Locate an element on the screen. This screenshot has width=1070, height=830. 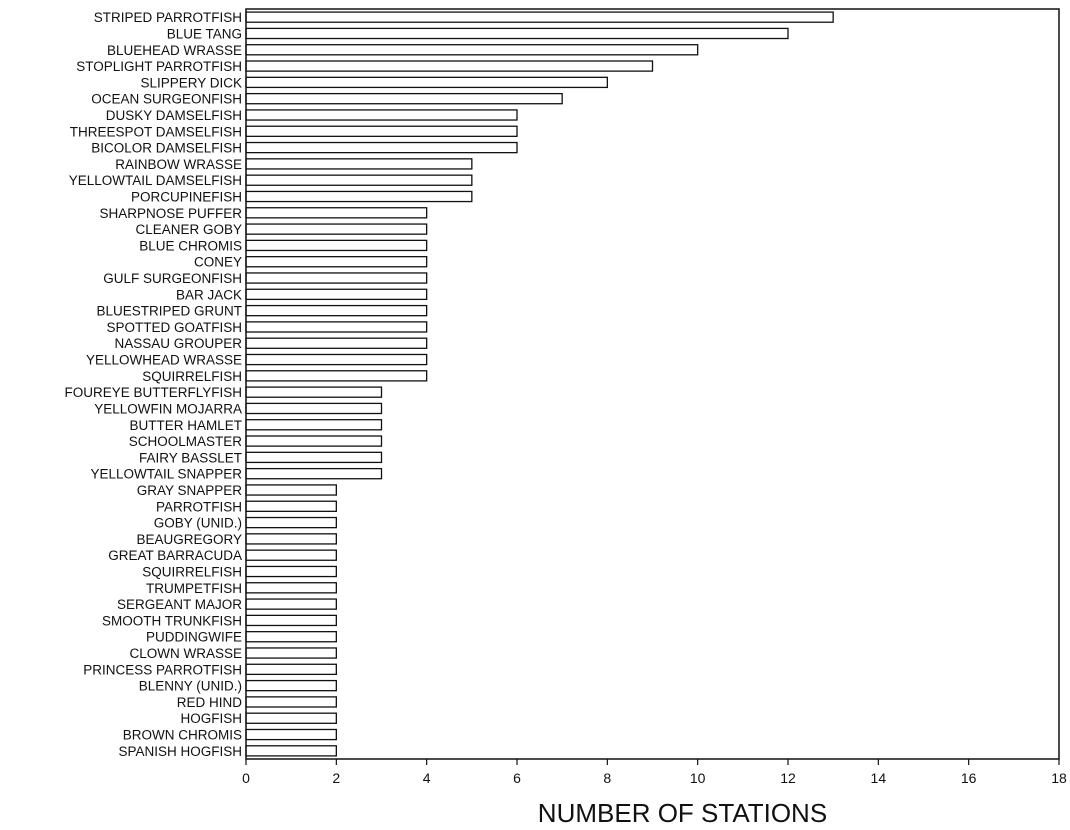
category-label: BAR JACK is located at coordinates (209, 294).